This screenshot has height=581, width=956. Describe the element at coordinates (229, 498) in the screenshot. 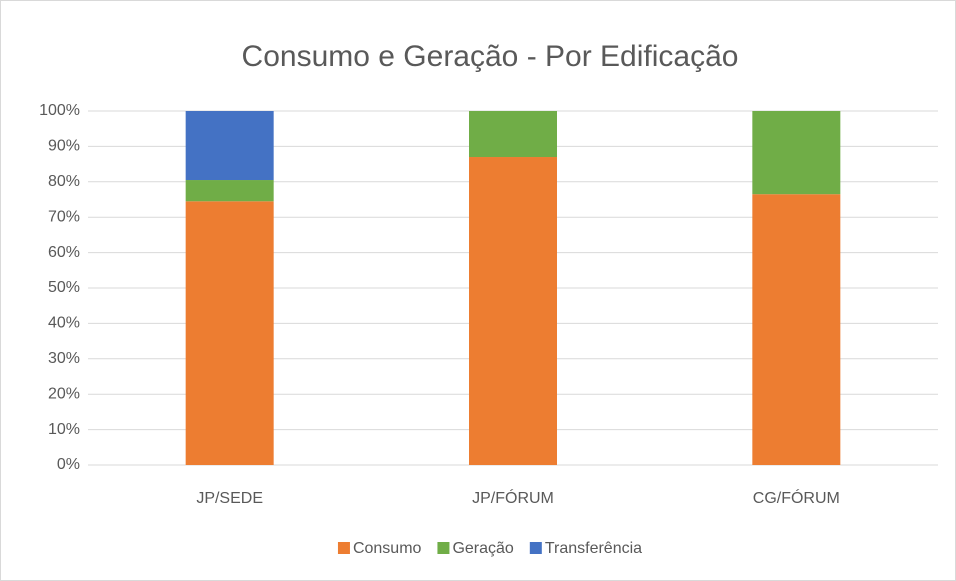

I see `x-tick-label: JP/SEDE` at that location.